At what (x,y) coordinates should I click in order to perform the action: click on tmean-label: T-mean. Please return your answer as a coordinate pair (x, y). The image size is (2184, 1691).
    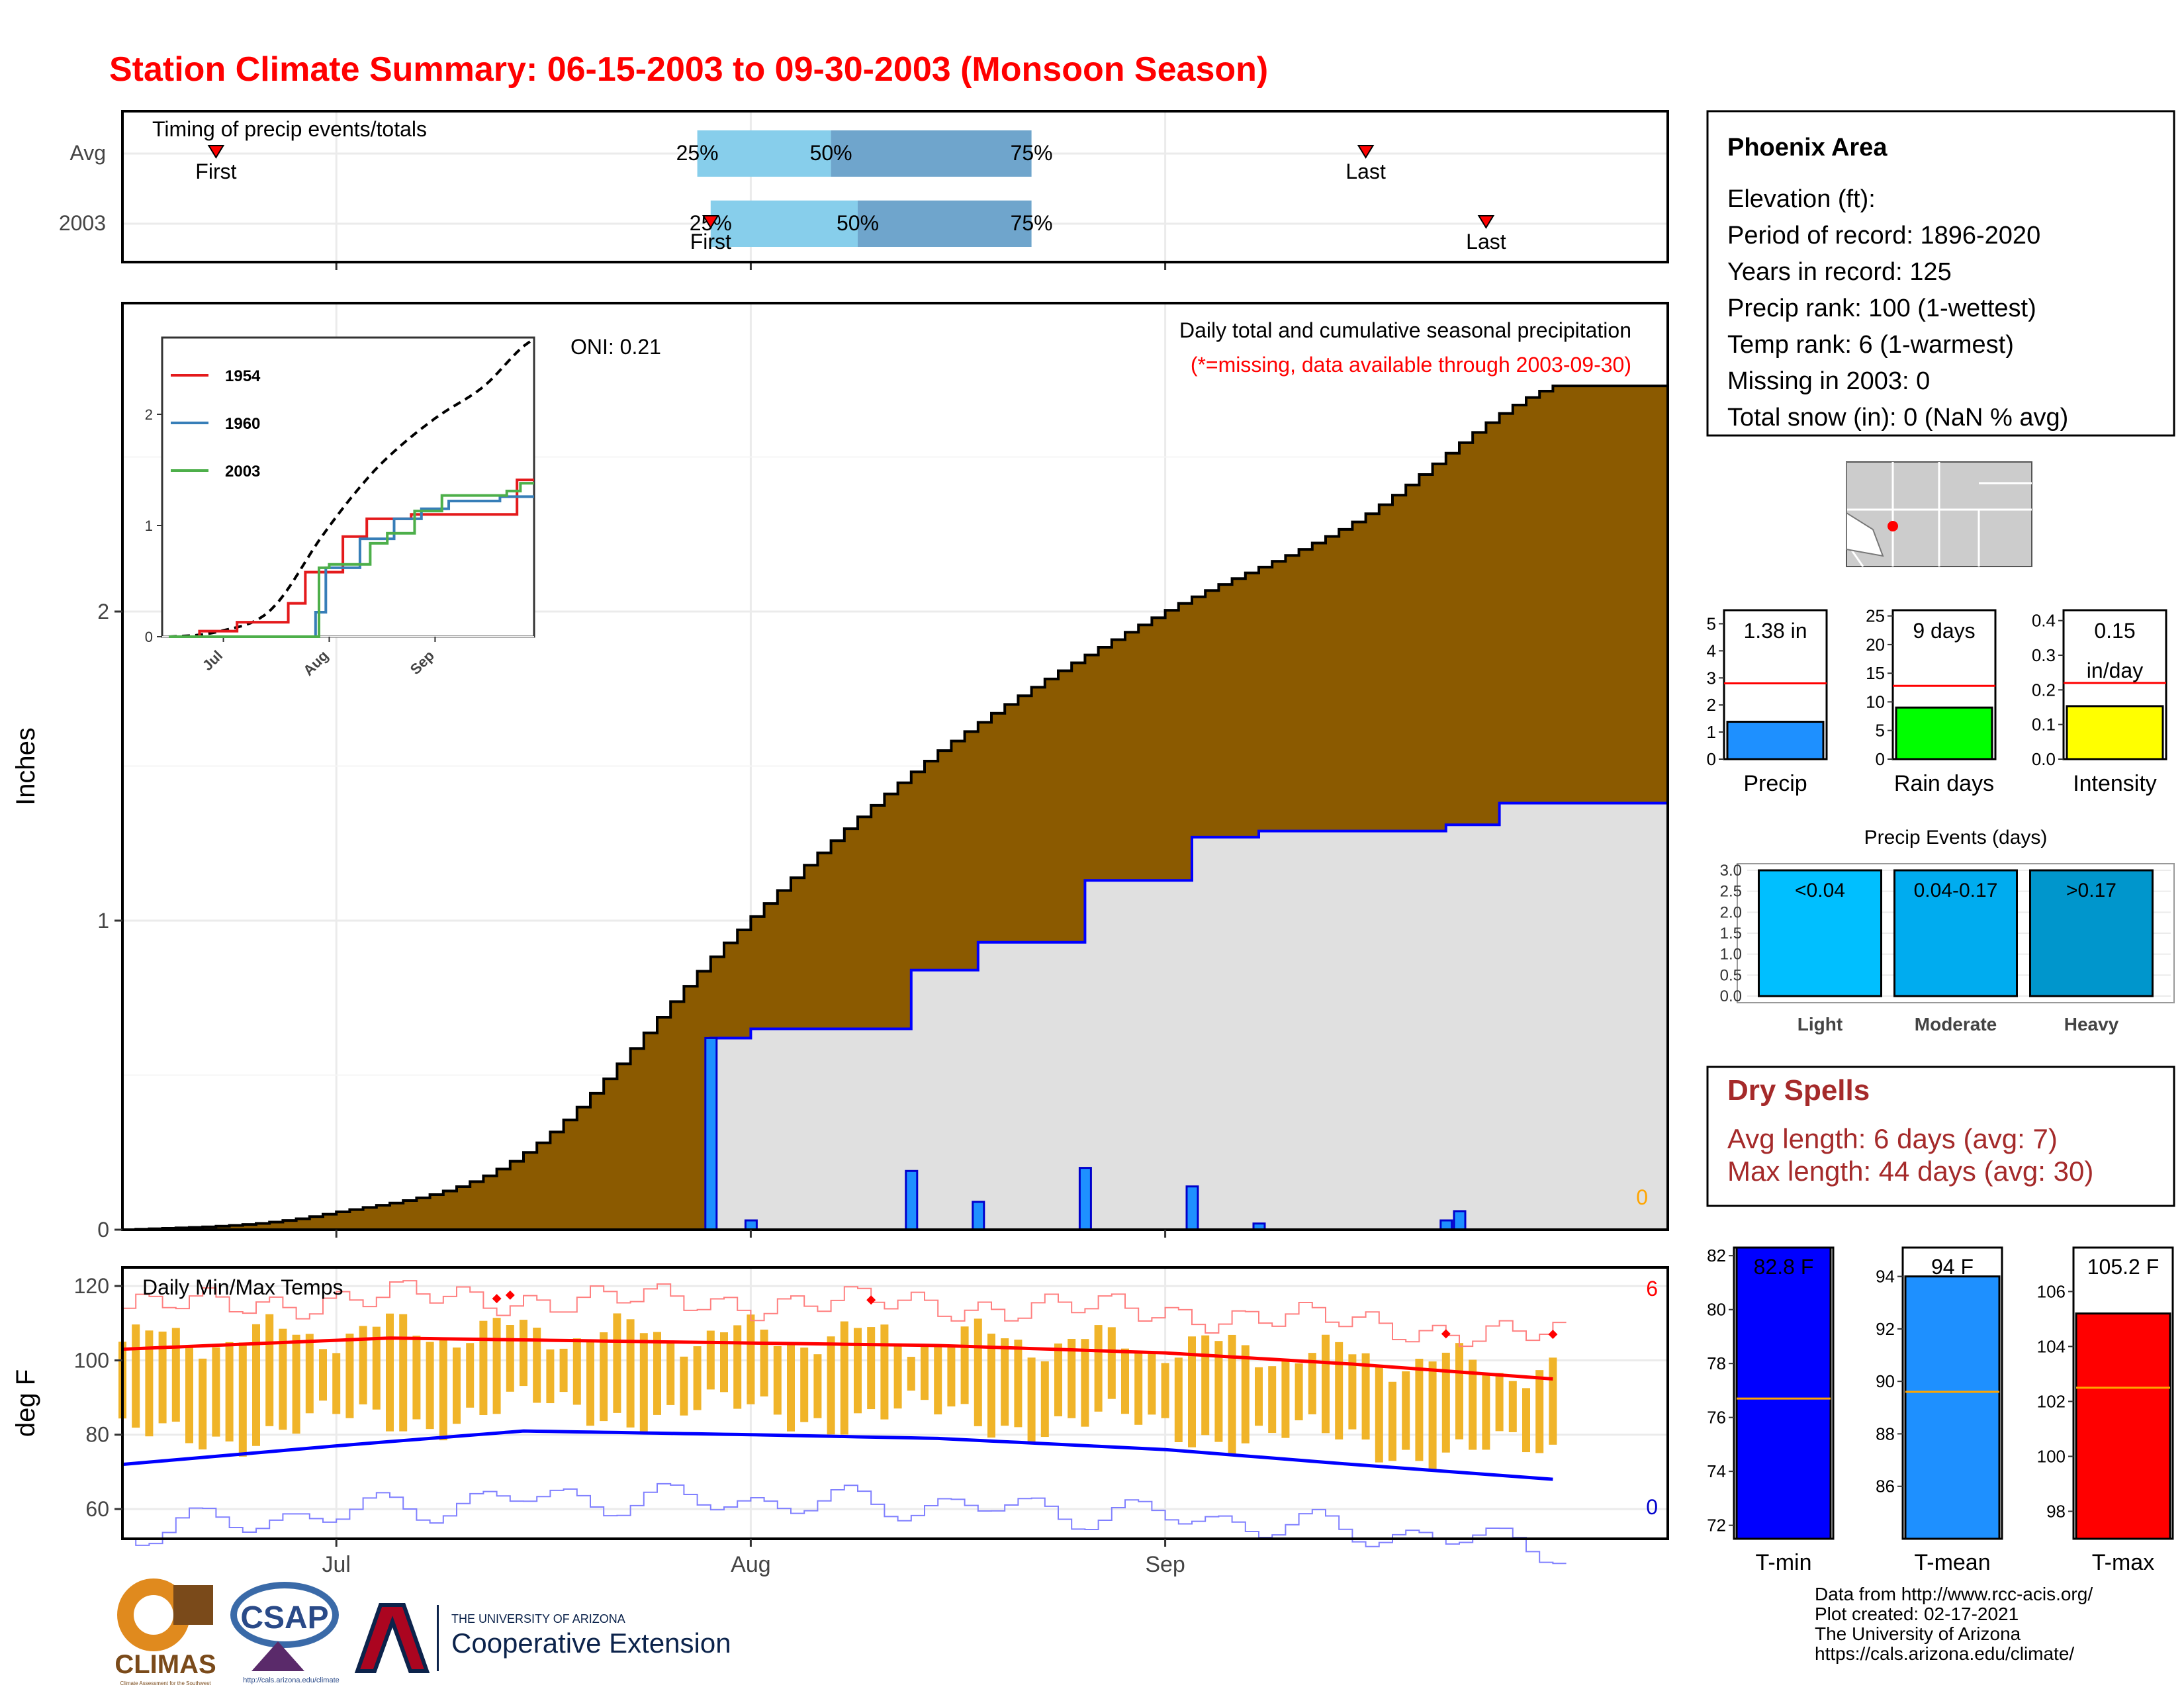
    Looking at the image, I should click on (1952, 1563).